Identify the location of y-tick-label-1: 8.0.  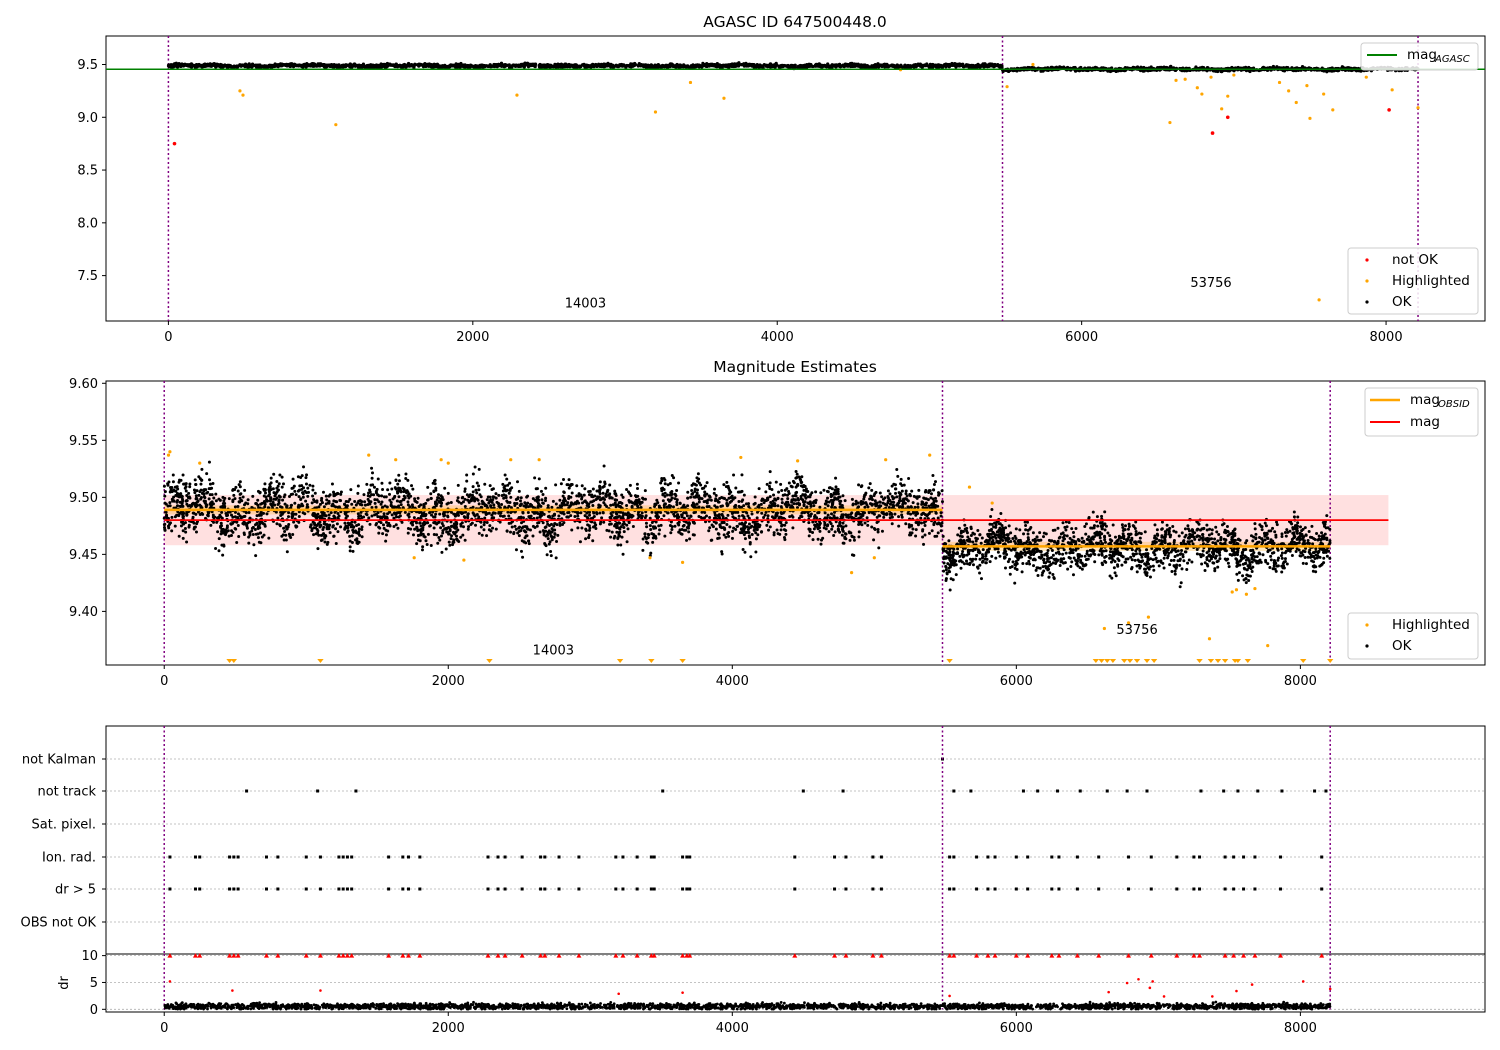
(87, 223).